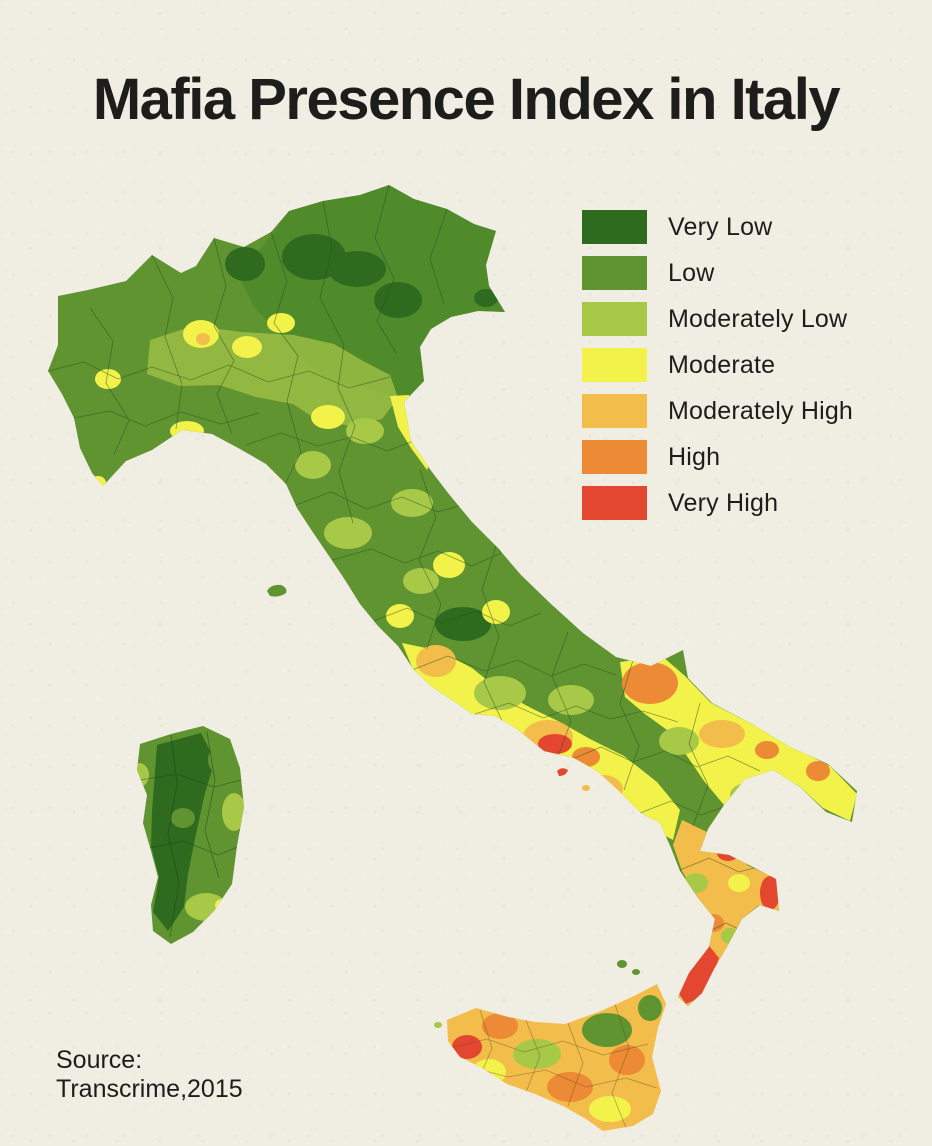 The width and height of the screenshot is (932, 1146). What do you see at coordinates (586, 788) in the screenshot?
I see `capri-island` at bounding box center [586, 788].